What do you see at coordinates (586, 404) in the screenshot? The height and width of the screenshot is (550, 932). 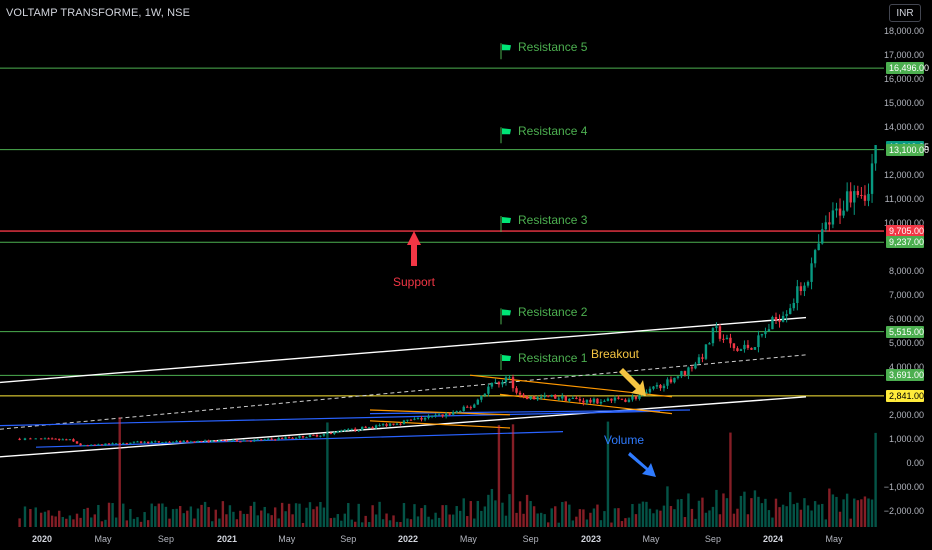 I see `wedge-lower-line` at bounding box center [586, 404].